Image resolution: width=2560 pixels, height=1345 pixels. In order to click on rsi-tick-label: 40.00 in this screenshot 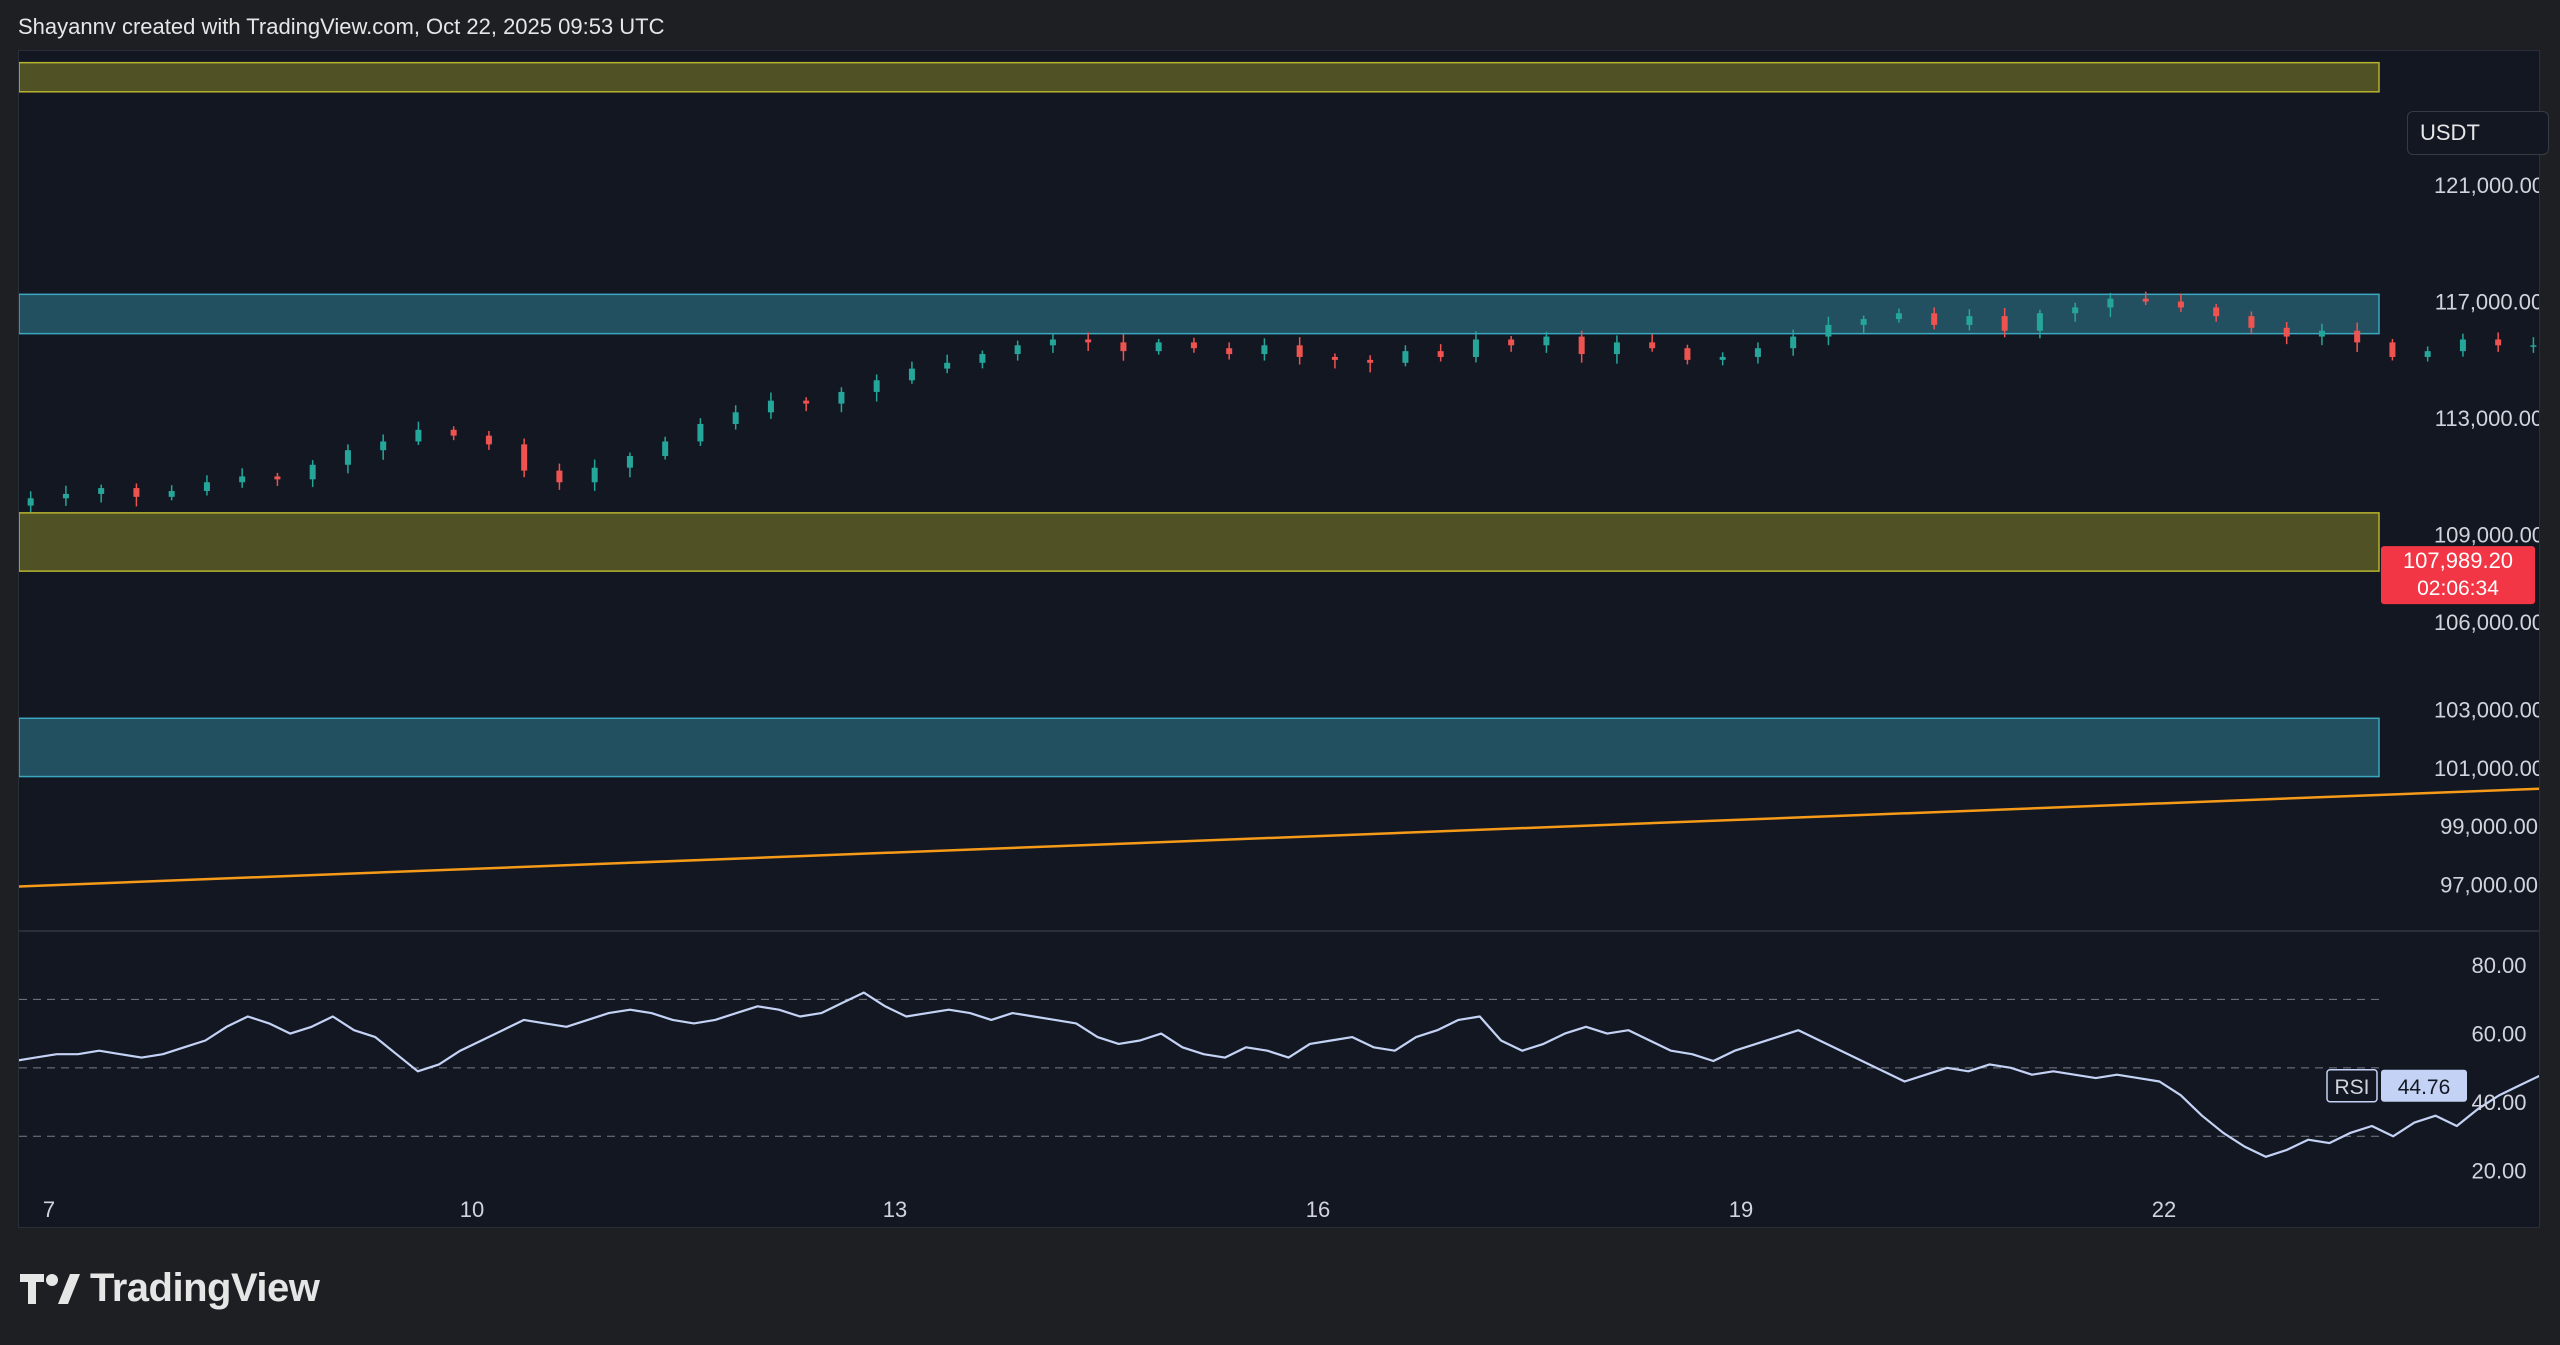, I will do `click(2498, 1102)`.